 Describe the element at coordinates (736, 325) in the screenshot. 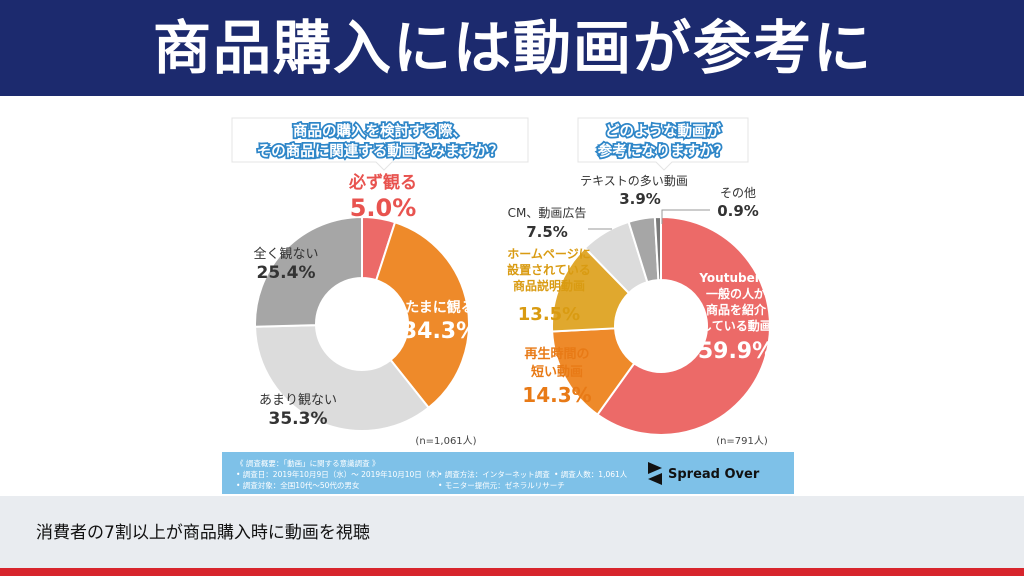

I see `right-label-youtuber-4: している動画` at that location.